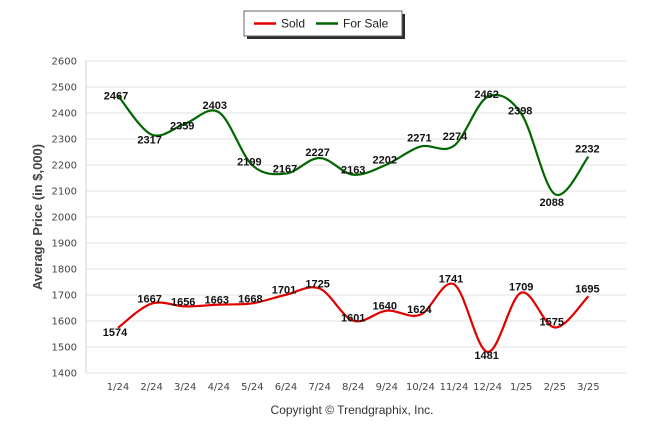  I want to click on for-sale-data-label: 2232, so click(587, 150).